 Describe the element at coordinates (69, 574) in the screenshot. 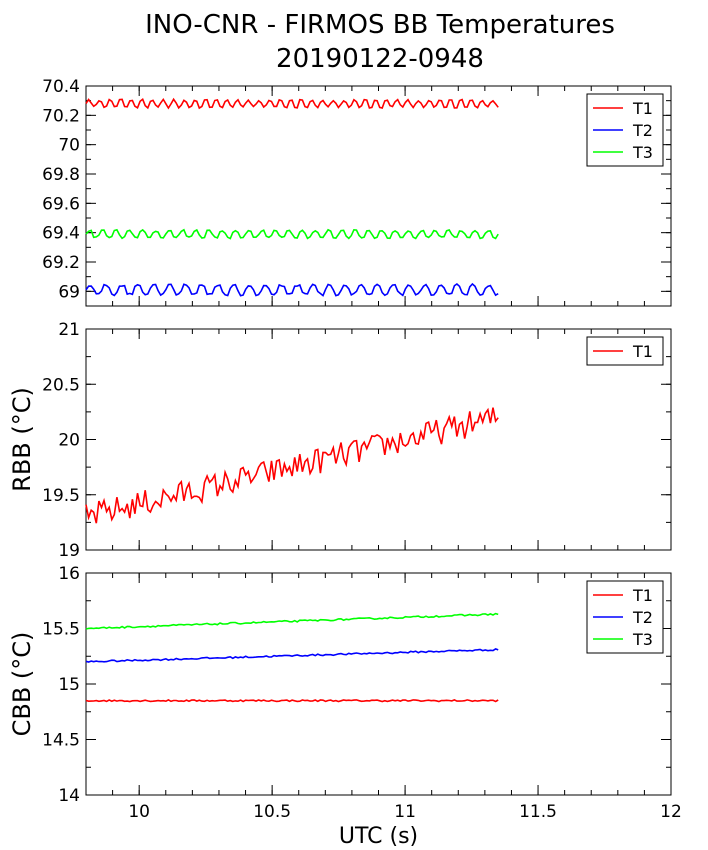

I see `y-tick-label: 16` at that location.